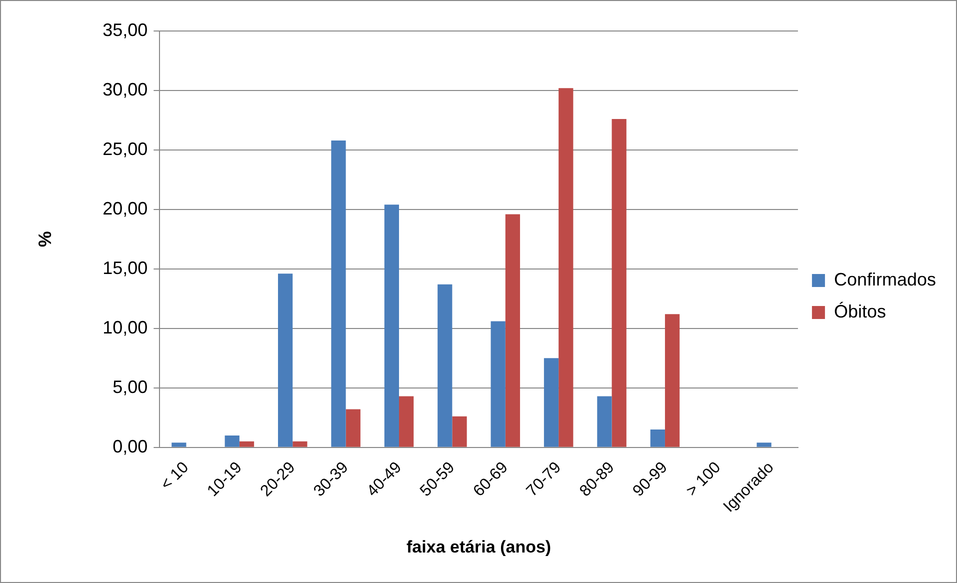 This screenshot has width=957, height=583. What do you see at coordinates (125, 327) in the screenshot?
I see `y-tick-label: 10,00` at bounding box center [125, 327].